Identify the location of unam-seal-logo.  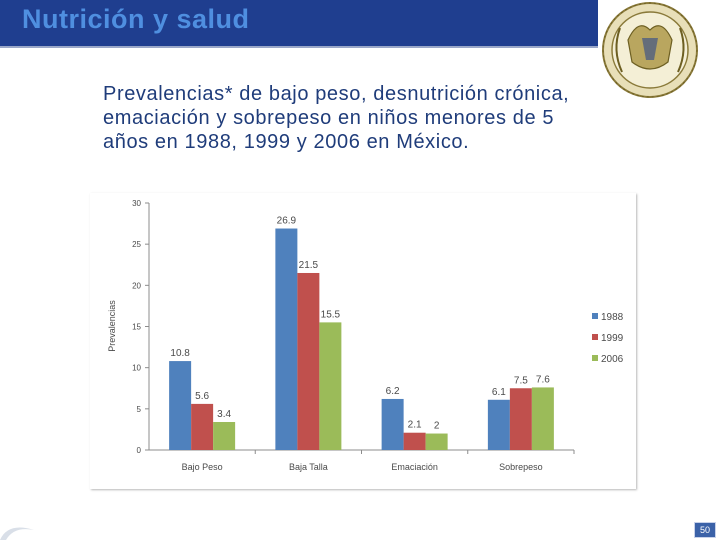
(650, 52).